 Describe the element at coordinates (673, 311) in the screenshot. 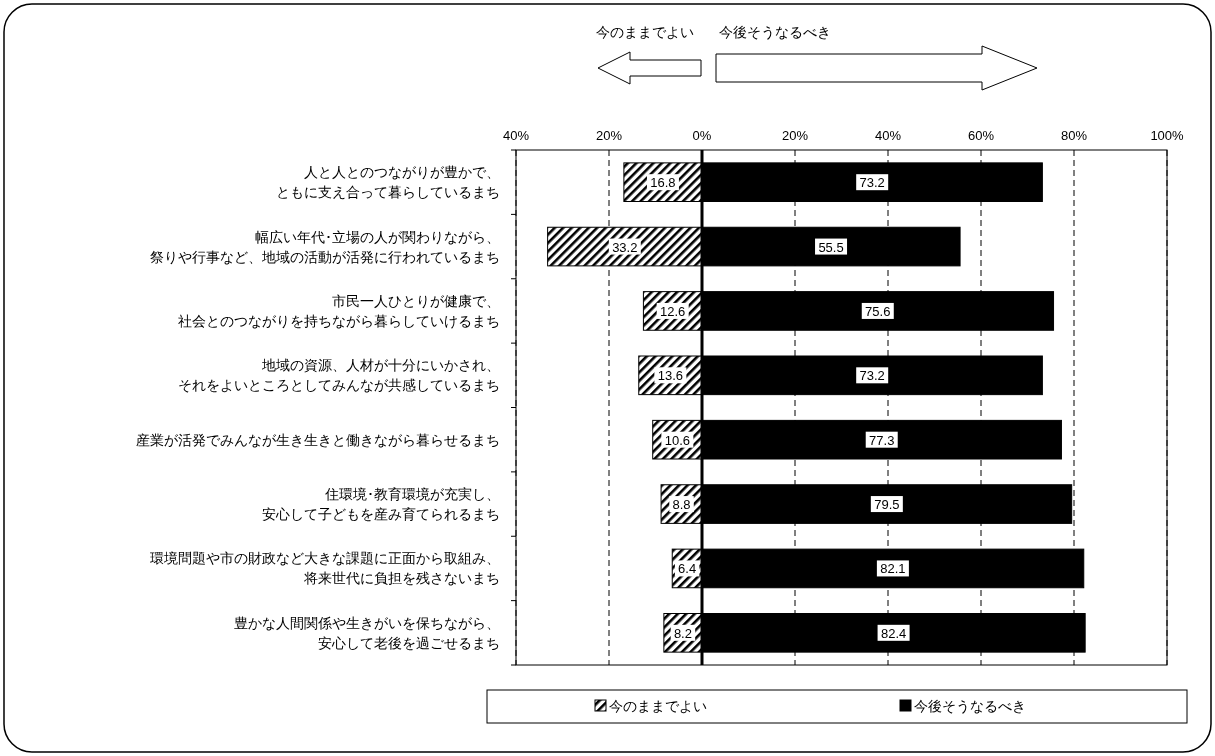

I see `data-label: 12.6` at that location.